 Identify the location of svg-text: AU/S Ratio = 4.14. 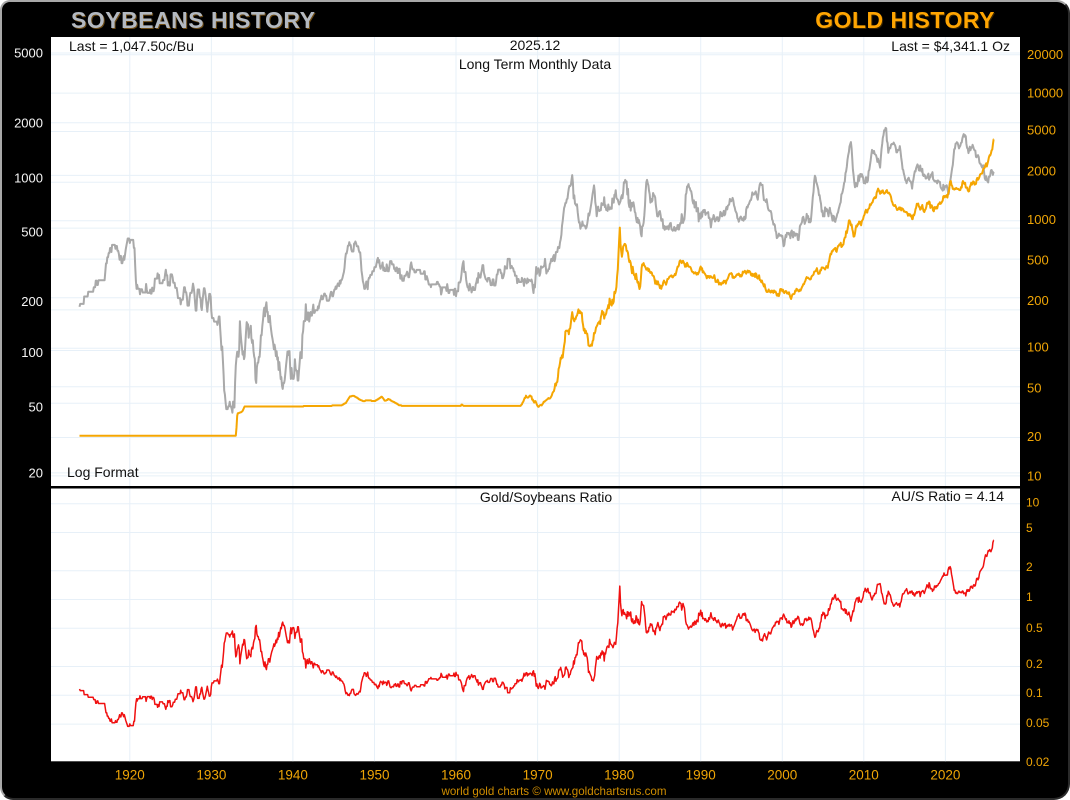
(948, 496).